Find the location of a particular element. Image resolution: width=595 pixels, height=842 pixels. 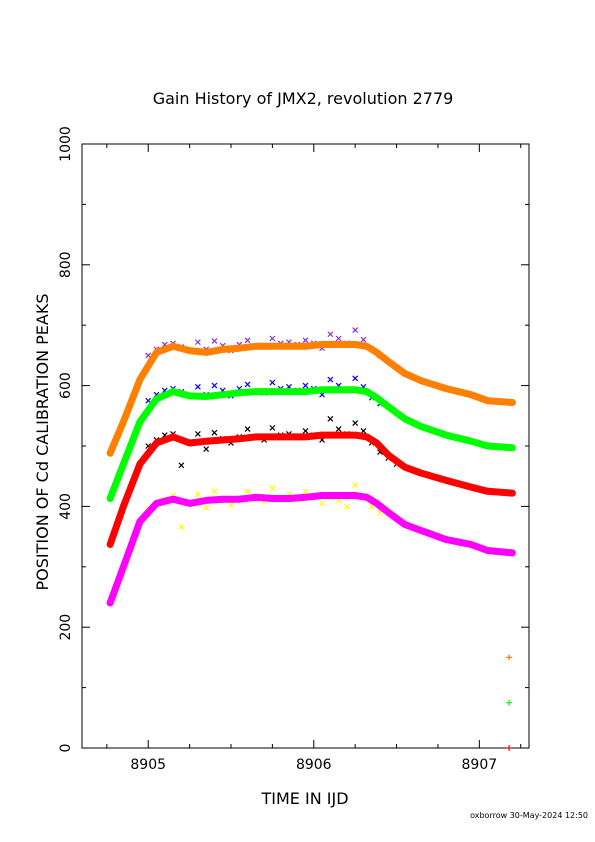

x-tick-label: 8907 is located at coordinates (480, 765).